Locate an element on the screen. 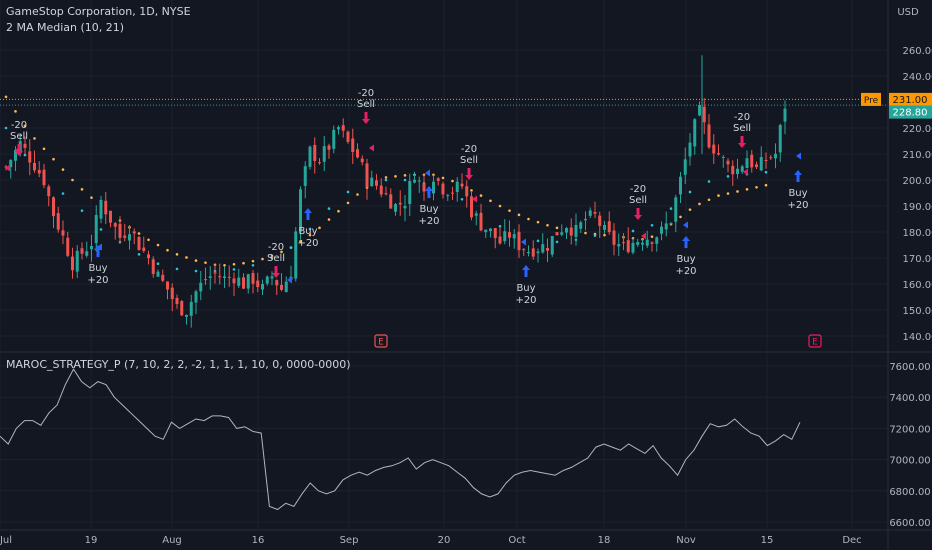 Image resolution: width=932 pixels, height=550 pixels. y-tick-label: 180.00 is located at coordinates (917, 233).